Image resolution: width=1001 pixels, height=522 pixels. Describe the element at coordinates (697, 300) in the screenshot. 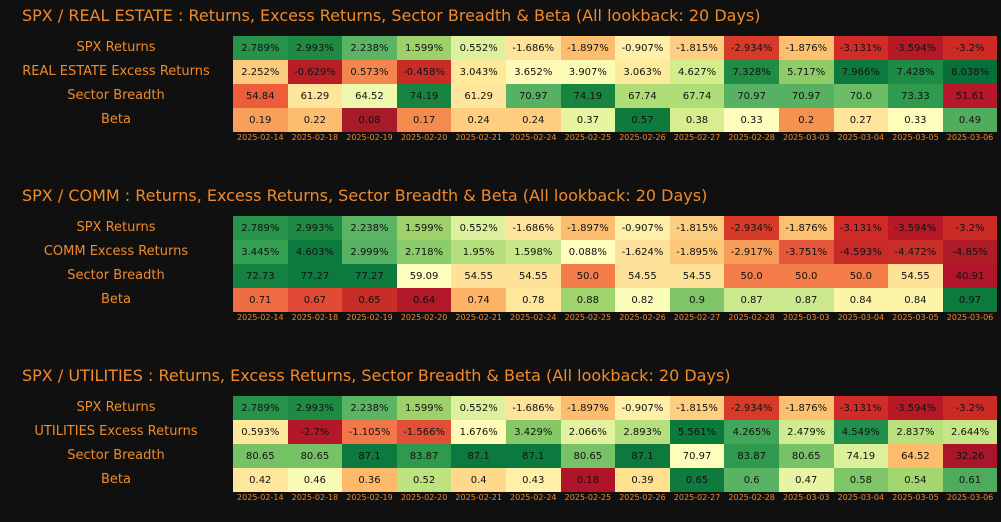

I see `heatmap-cell: 0.9` at that location.